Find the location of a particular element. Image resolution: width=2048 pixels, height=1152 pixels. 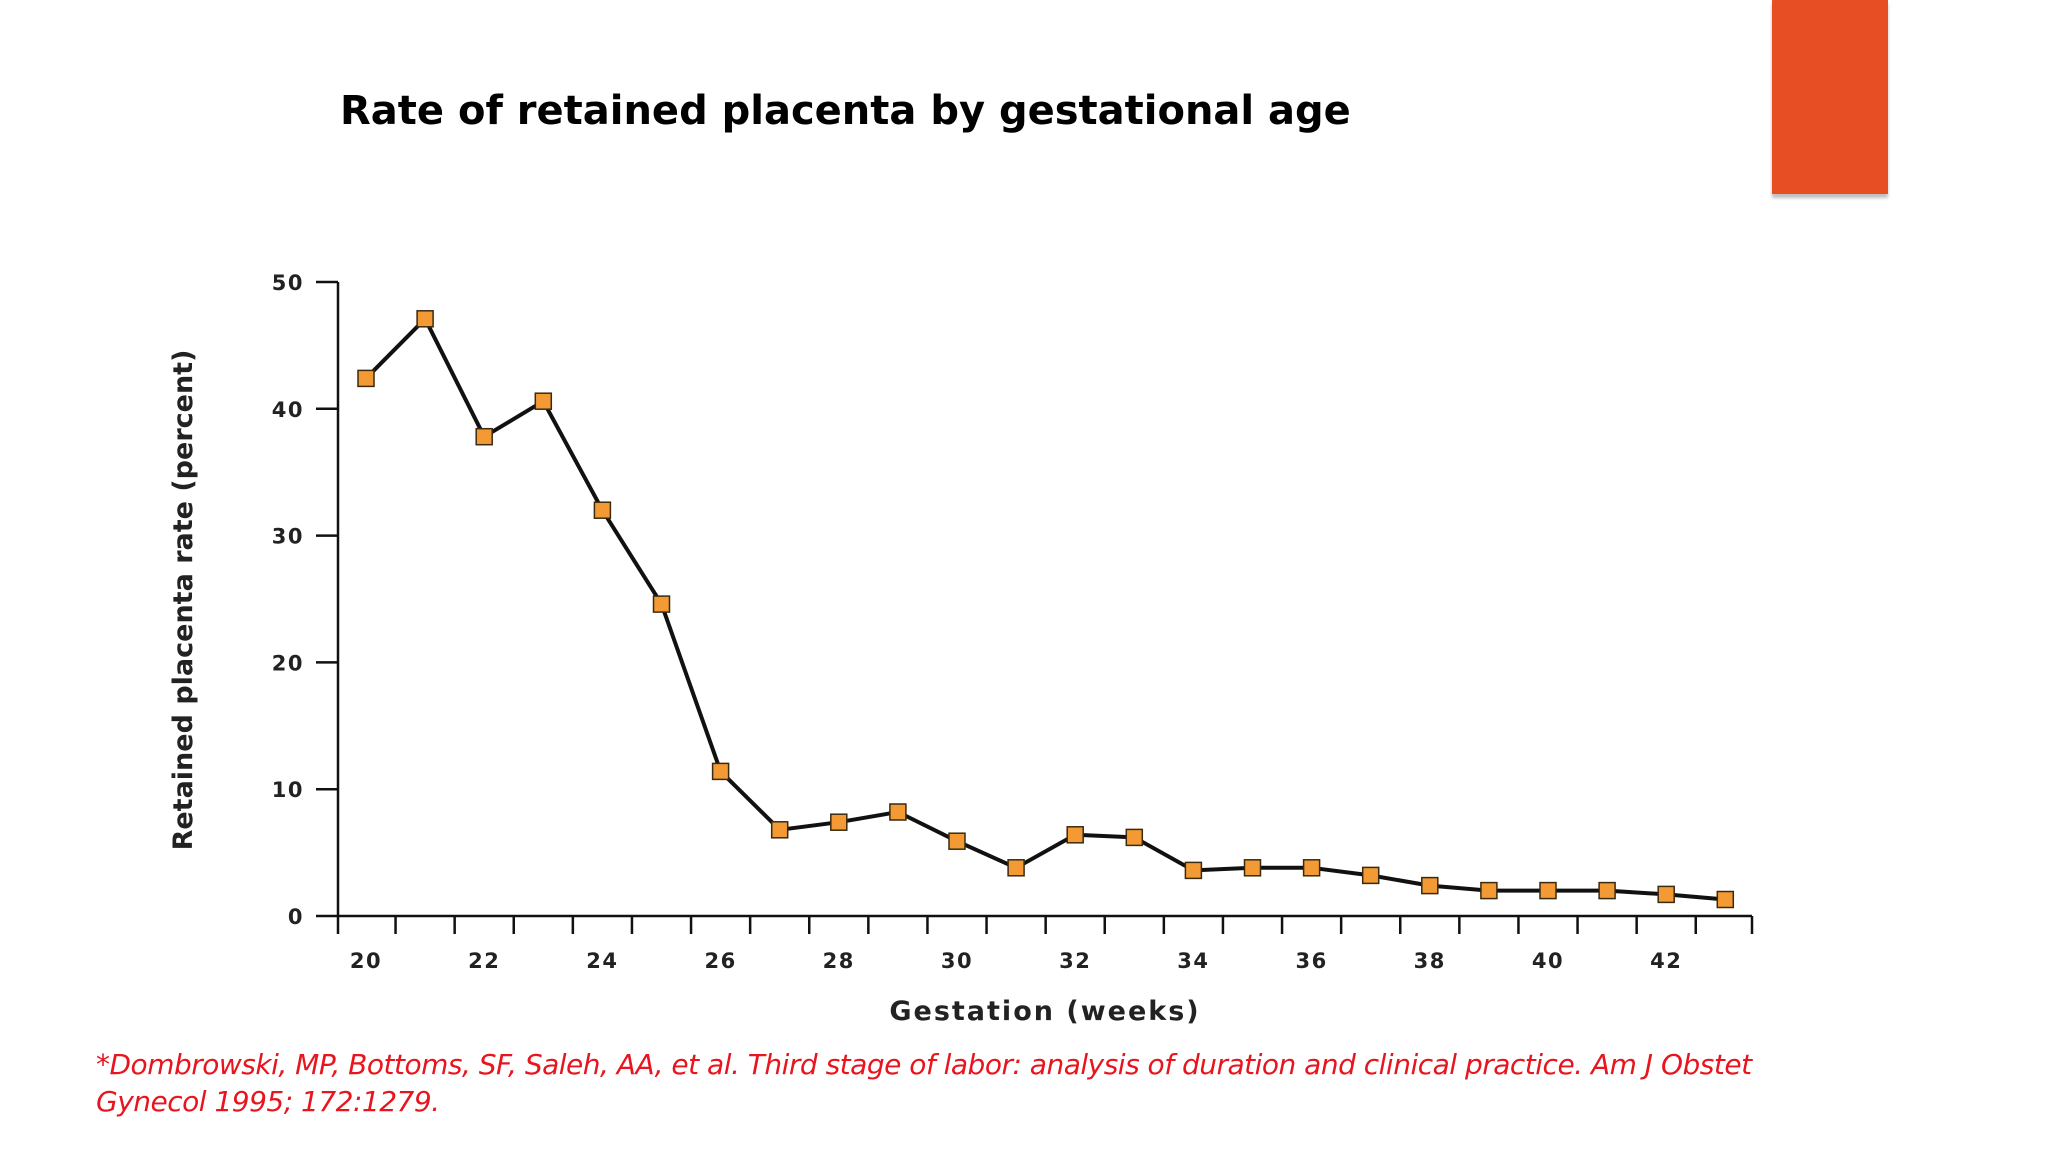

x-tick-label: 26 is located at coordinates (720, 961).